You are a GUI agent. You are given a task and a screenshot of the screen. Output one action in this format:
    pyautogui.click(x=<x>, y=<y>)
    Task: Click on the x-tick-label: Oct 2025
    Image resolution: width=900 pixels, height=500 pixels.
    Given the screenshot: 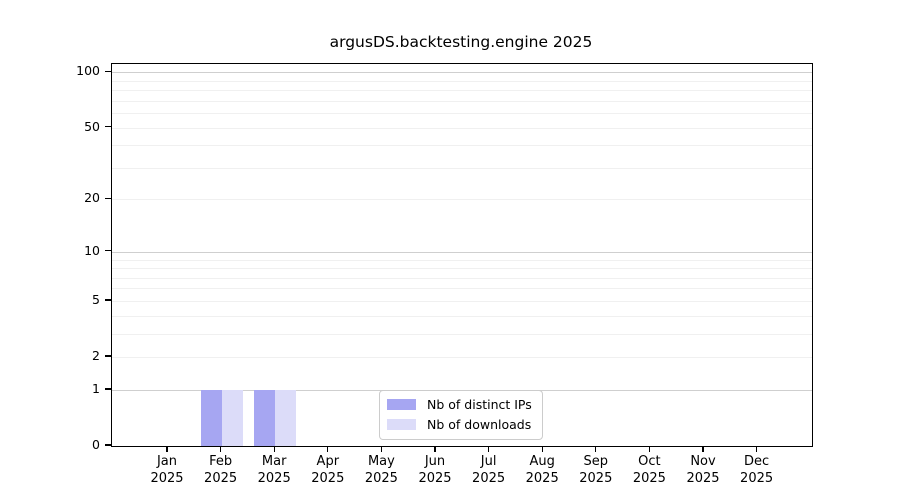 What is the action you would take?
    pyautogui.click(x=649, y=470)
    